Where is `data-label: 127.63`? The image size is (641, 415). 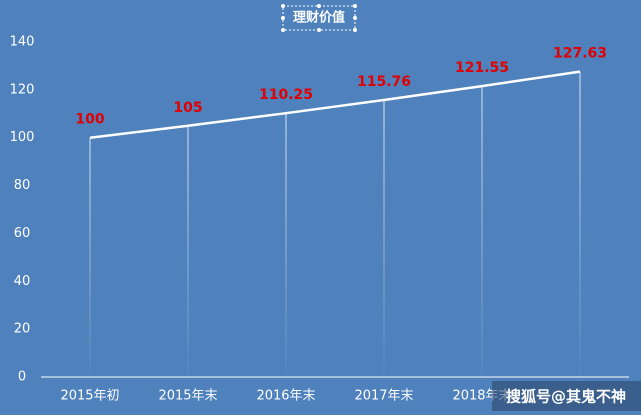
data-label: 127.63 is located at coordinates (580, 54).